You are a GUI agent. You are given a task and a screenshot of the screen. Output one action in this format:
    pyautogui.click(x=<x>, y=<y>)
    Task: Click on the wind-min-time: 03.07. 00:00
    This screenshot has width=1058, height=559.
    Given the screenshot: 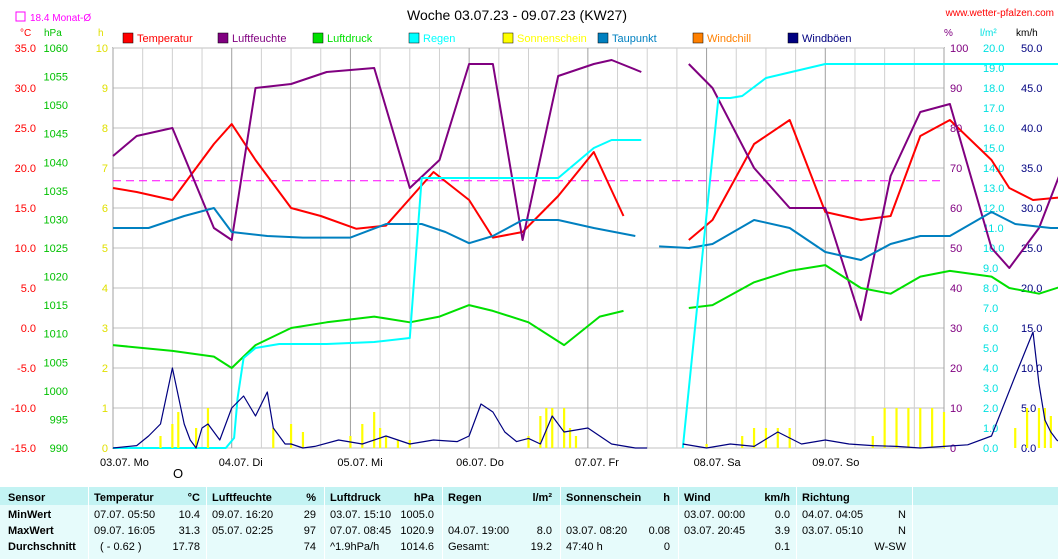 What is the action you would take?
    pyautogui.click(x=715, y=515)
    